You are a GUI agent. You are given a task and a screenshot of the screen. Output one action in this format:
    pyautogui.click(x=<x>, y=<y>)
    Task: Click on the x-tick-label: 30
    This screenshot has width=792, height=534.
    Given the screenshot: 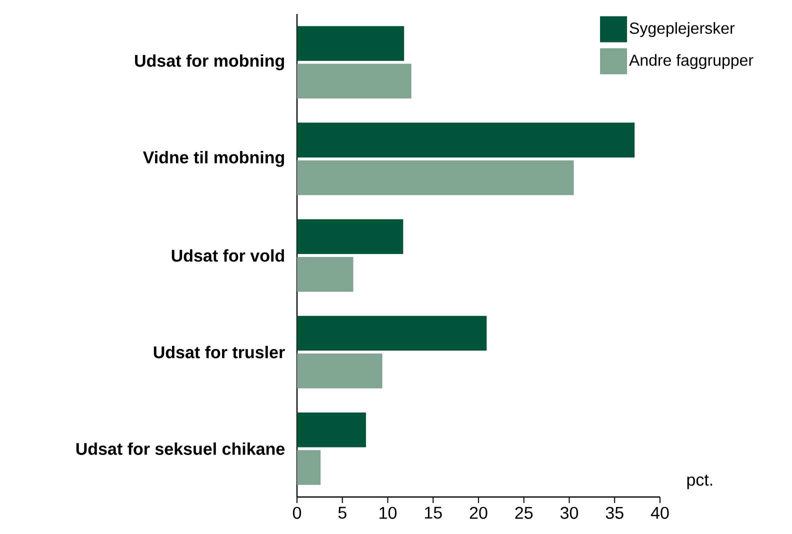 What is the action you would take?
    pyautogui.click(x=569, y=512)
    